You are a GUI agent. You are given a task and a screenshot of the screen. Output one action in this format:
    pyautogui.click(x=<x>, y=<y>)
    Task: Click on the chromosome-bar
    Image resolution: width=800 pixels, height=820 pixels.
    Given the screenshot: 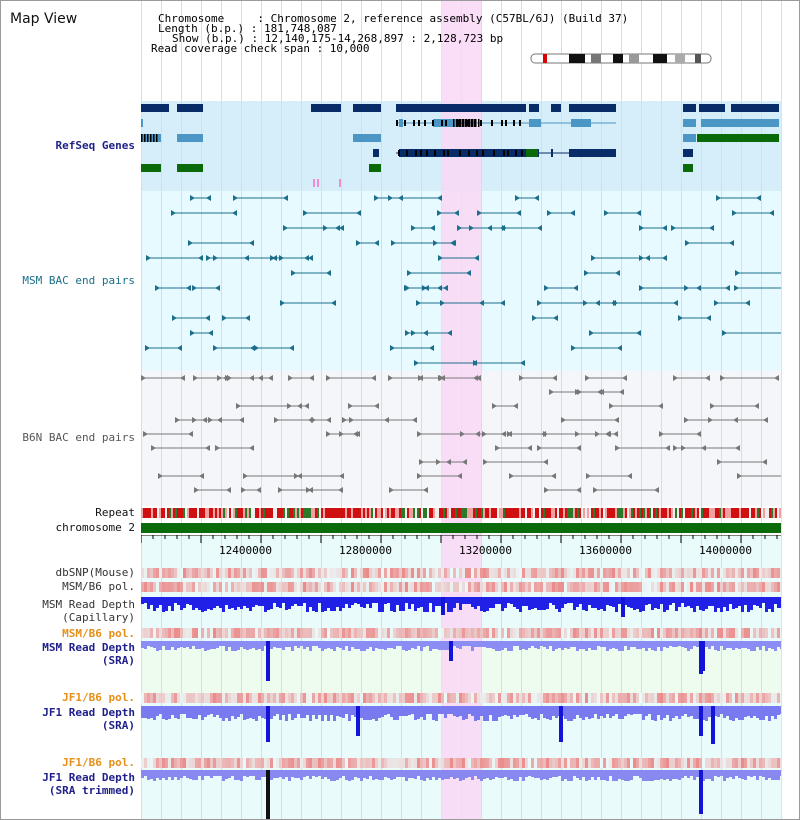 What is the action you would take?
    pyautogui.click(x=461, y=528)
    